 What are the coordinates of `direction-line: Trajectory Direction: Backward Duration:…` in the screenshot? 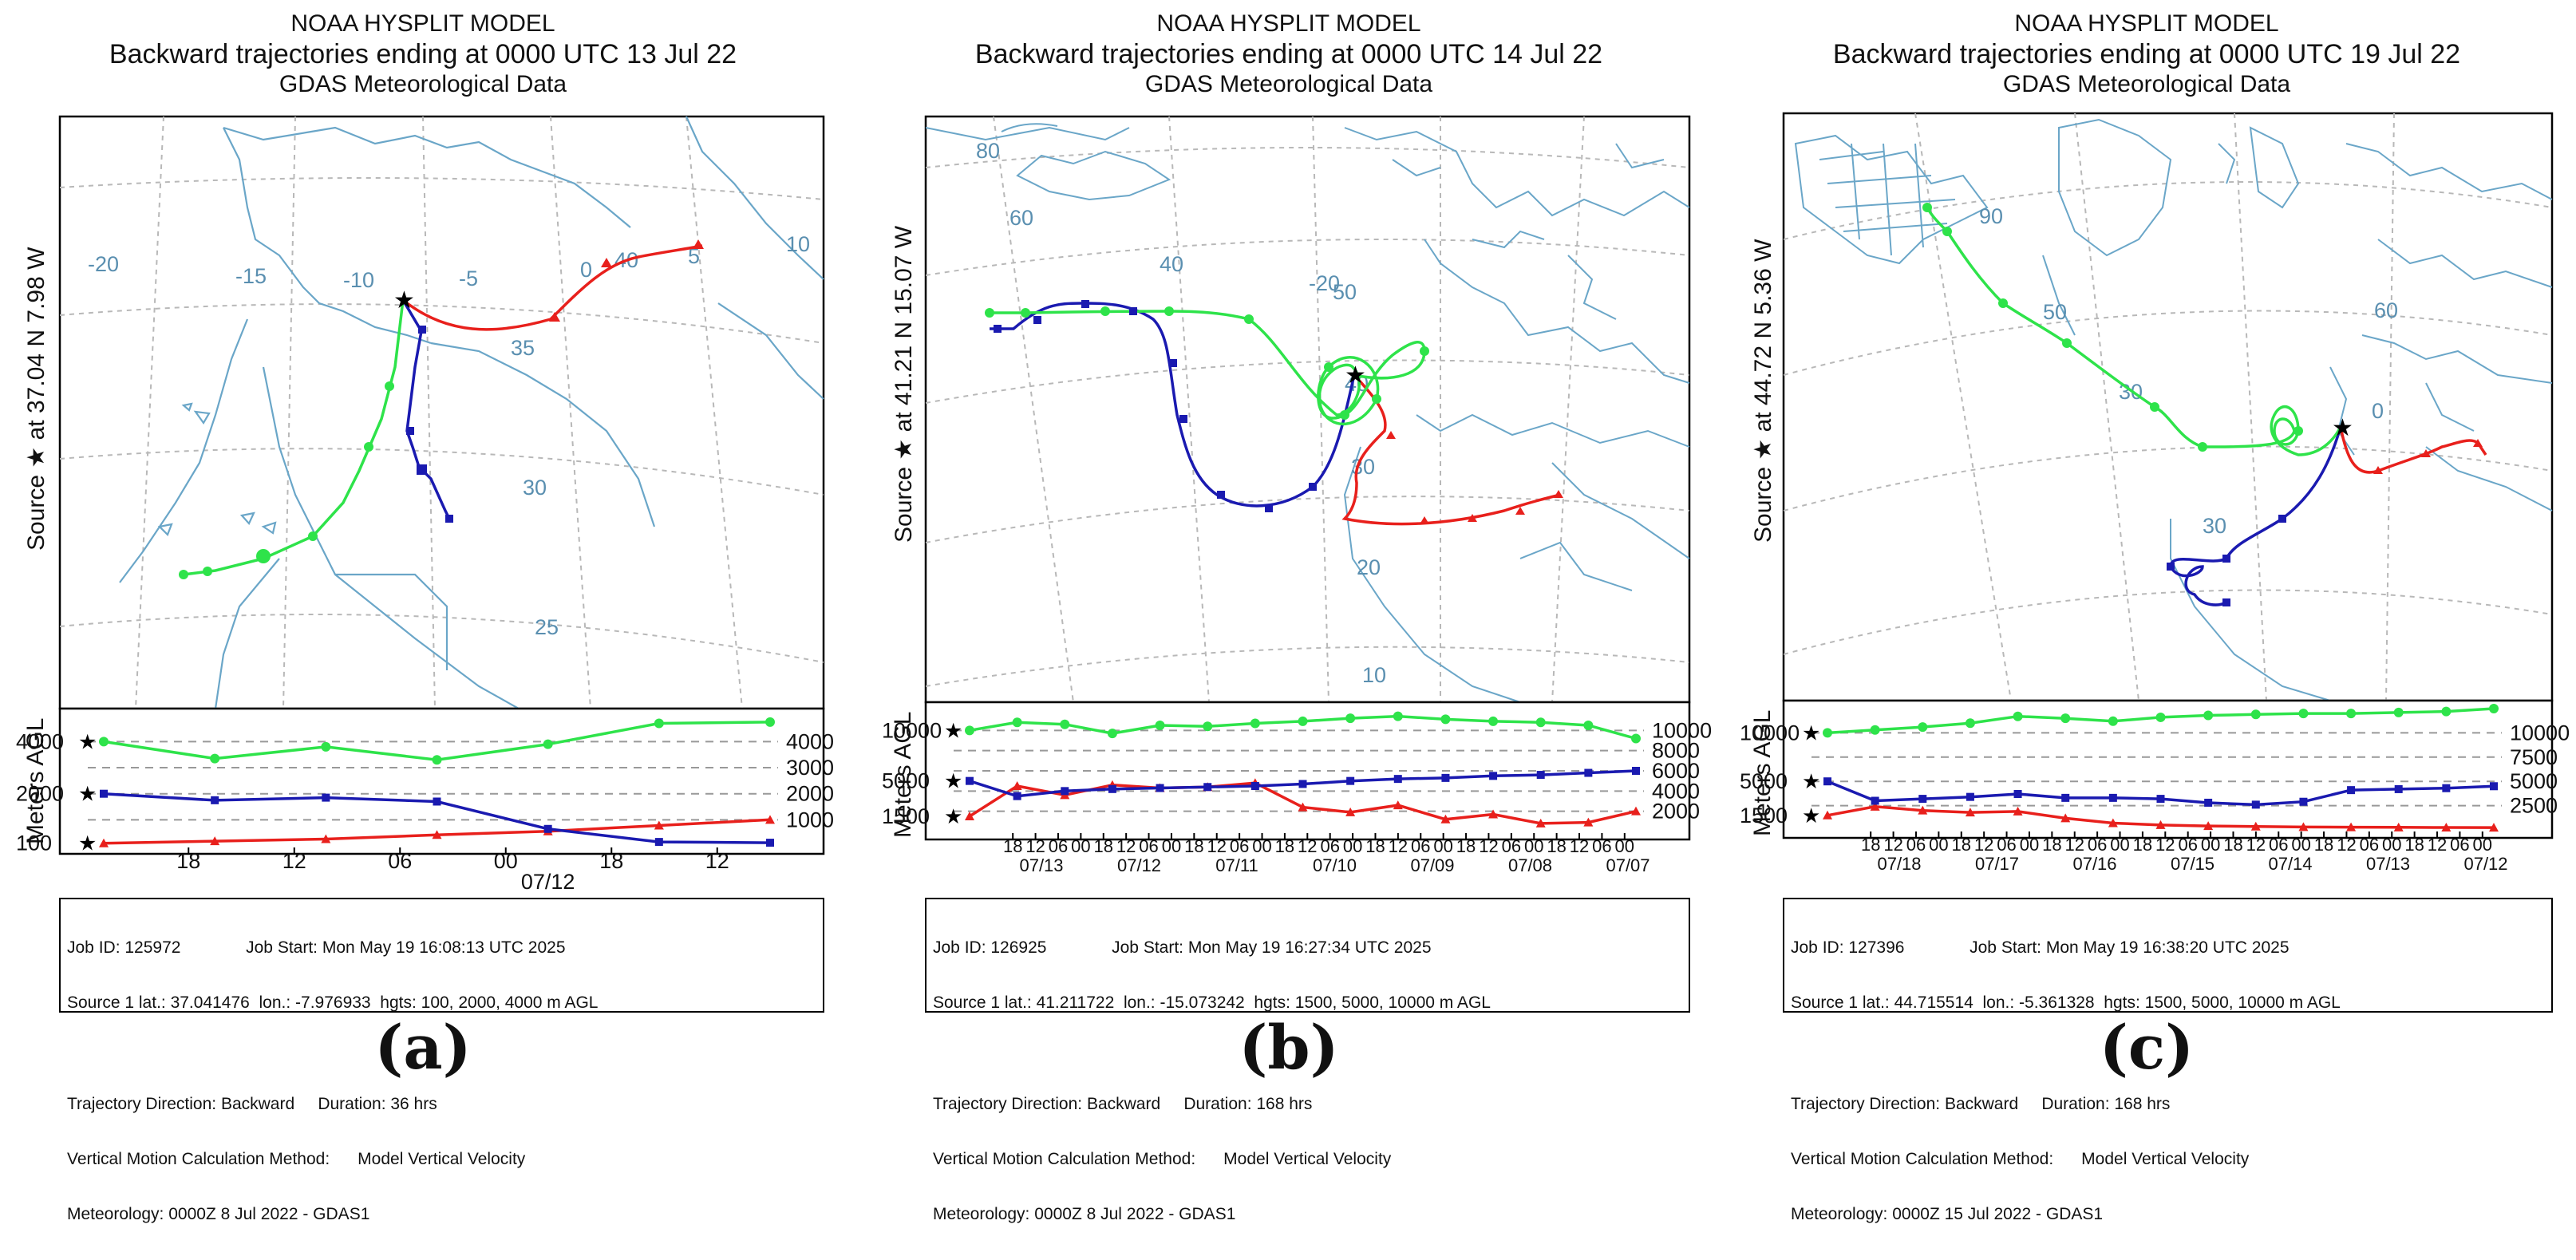 It's located at (1123, 1104).